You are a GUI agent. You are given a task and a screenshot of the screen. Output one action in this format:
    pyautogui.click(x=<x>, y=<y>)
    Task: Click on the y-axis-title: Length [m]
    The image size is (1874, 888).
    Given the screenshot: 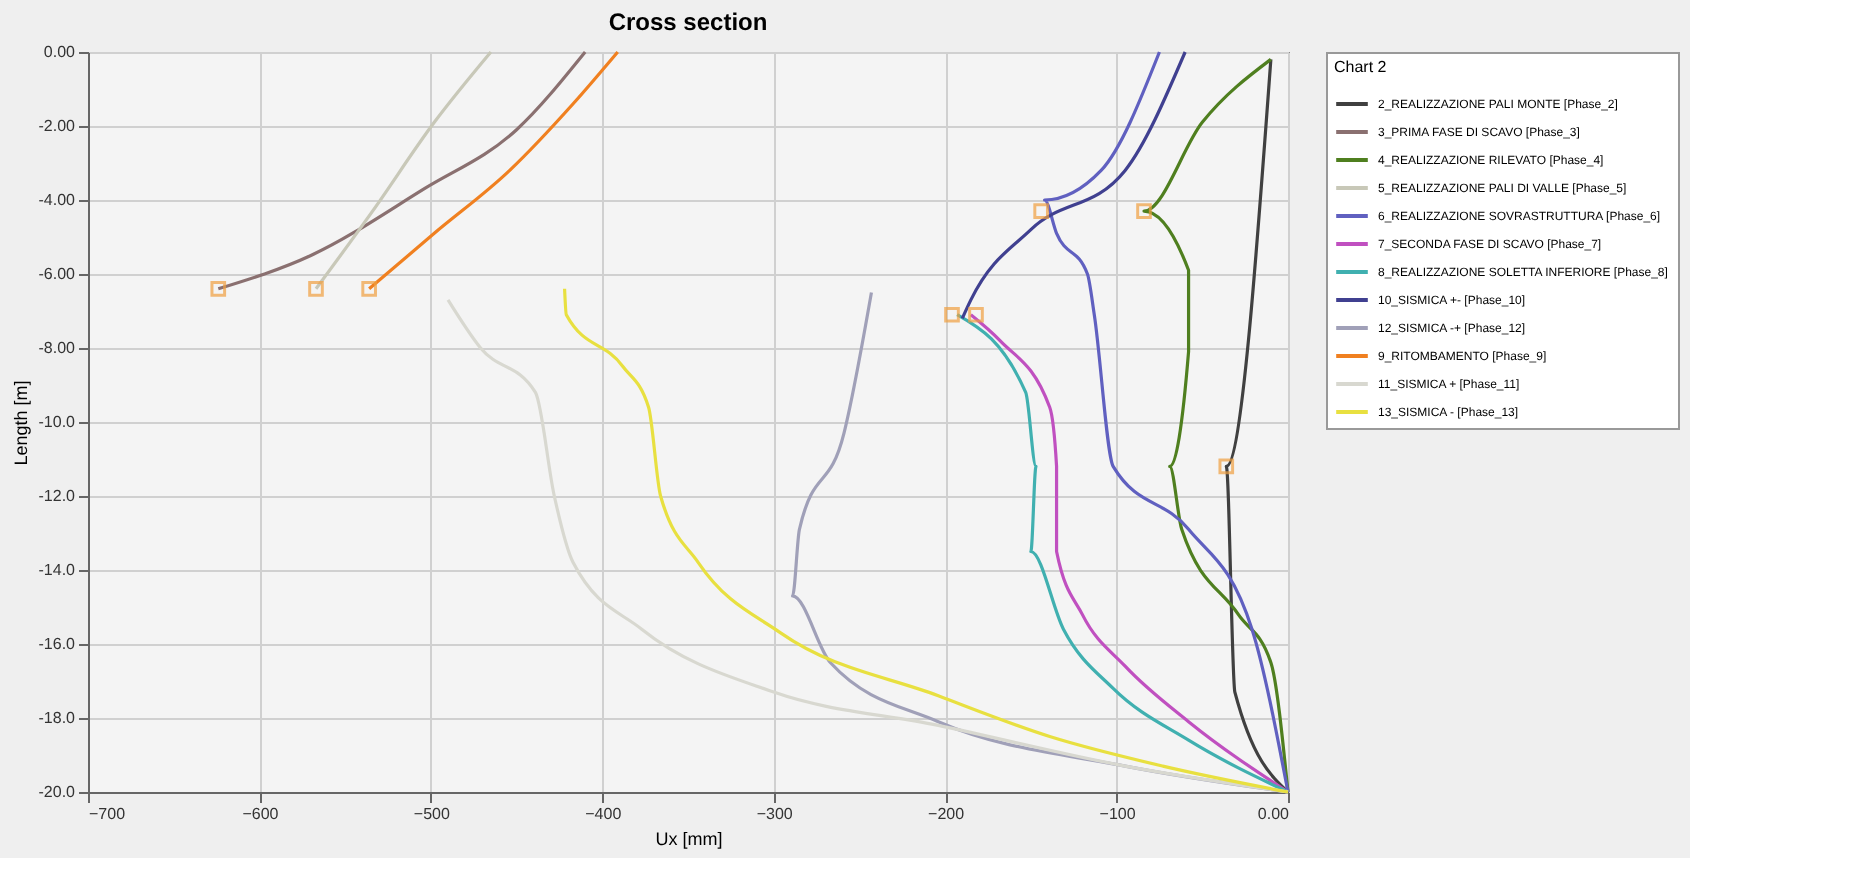 What is the action you would take?
    pyautogui.click(x=20, y=423)
    